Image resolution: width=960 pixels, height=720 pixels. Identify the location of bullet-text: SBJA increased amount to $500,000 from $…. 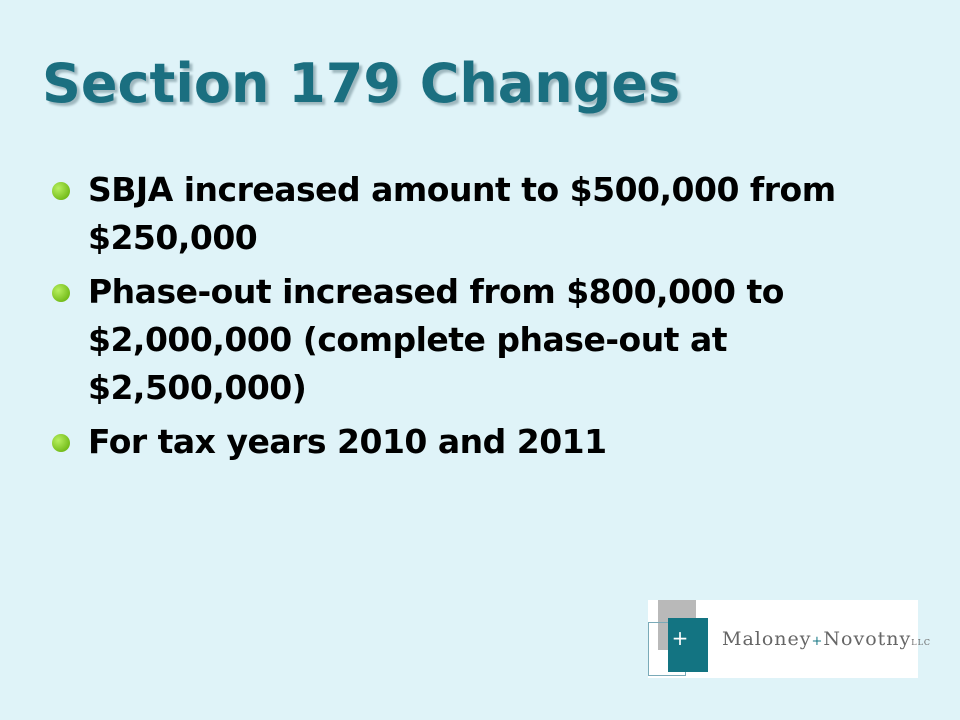
(462, 213).